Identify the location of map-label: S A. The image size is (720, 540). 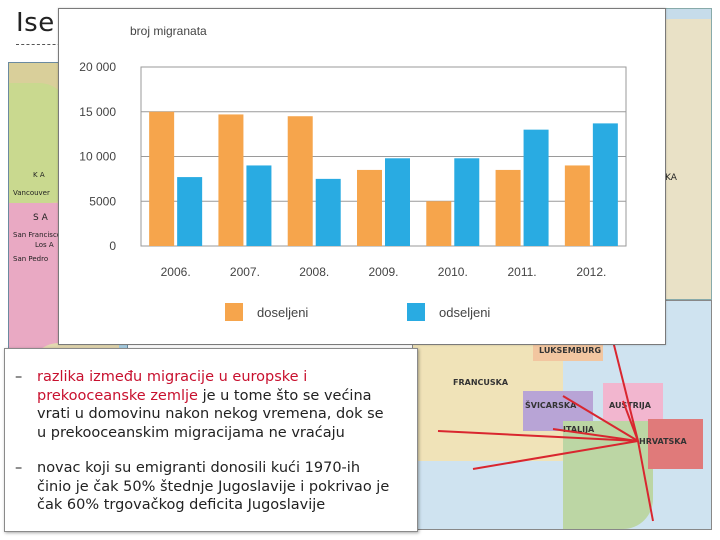
(40, 218).